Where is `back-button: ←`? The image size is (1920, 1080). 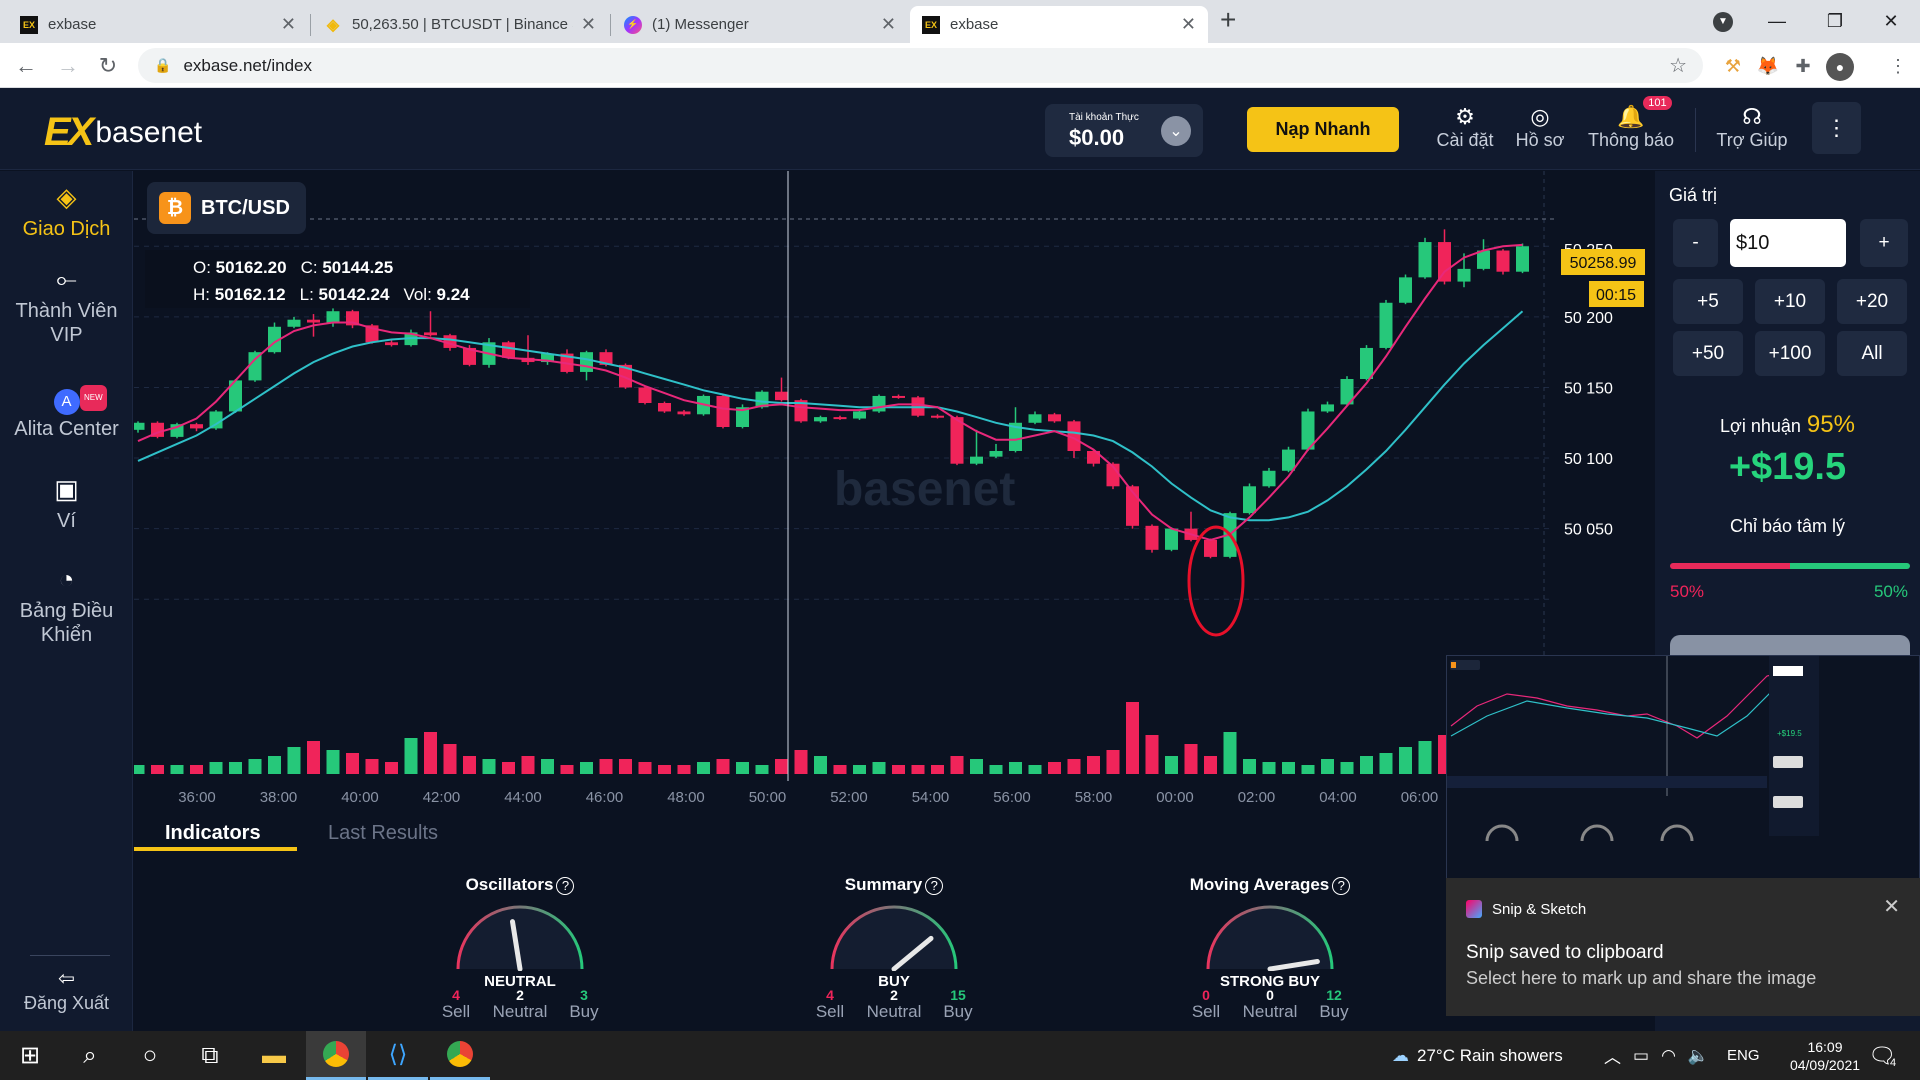 back-button: ← is located at coordinates (26, 65).